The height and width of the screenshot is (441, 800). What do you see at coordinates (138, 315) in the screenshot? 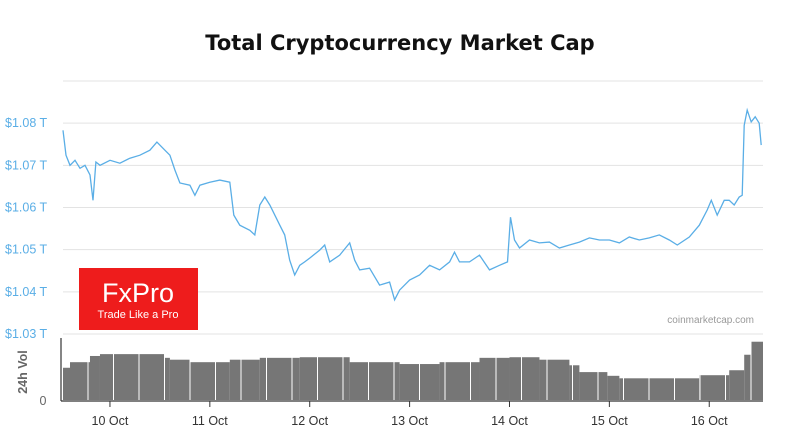
I see `logo-tagline: Trade Like a Pro` at bounding box center [138, 315].